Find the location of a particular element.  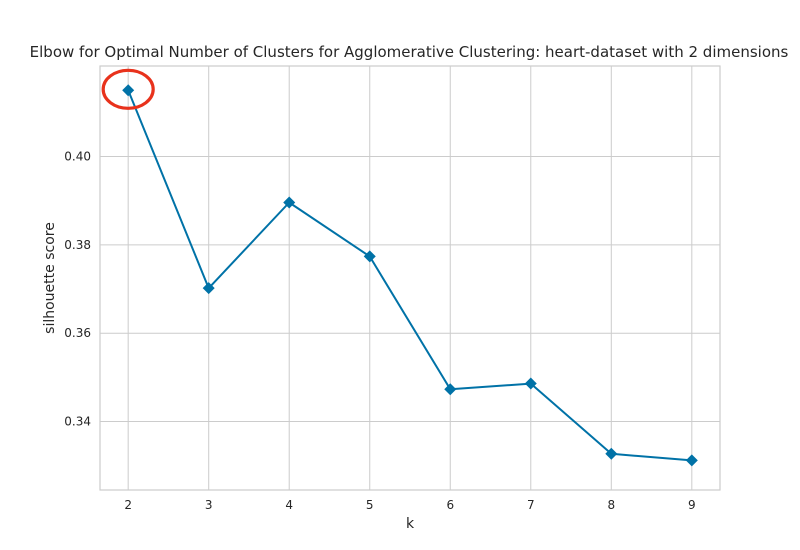

y-tick-label: 0.40 is located at coordinates (77, 157).